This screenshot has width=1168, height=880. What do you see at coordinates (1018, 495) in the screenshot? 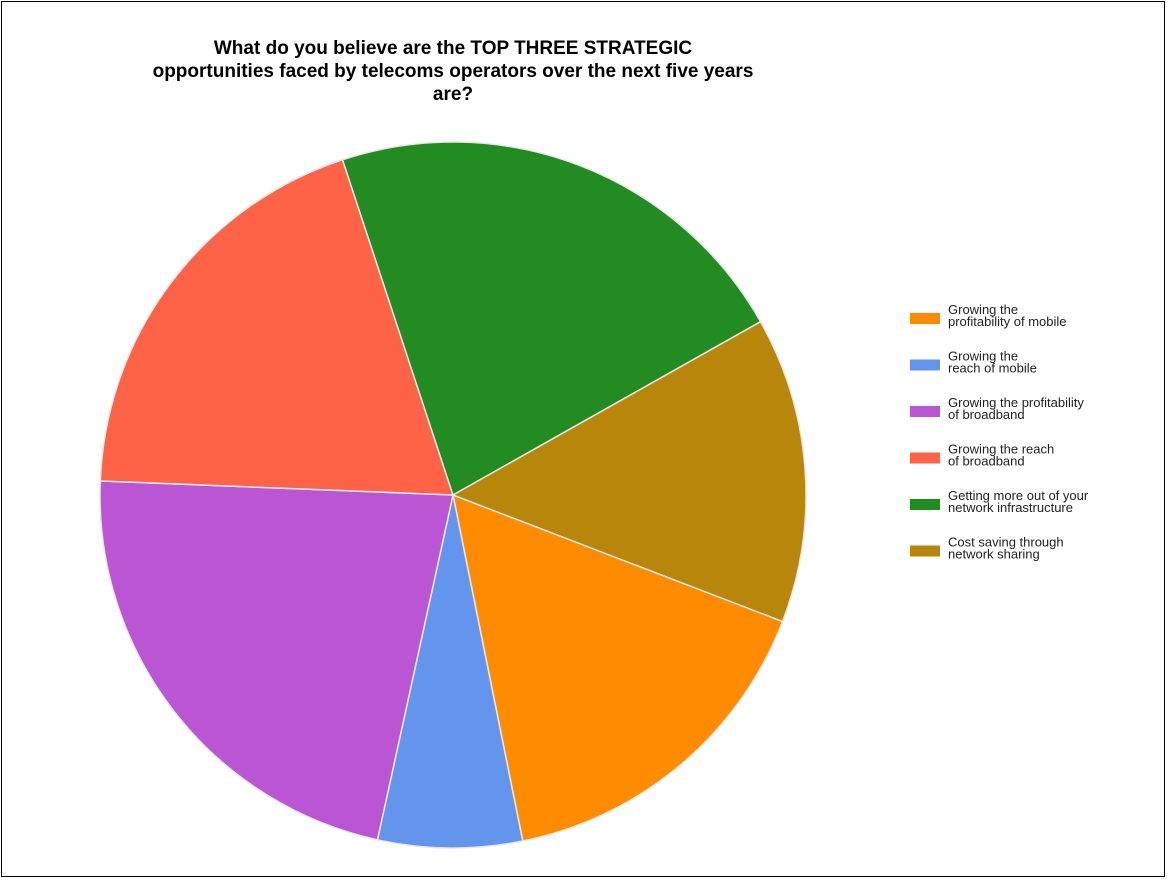
I see `legend-label: Getting more out of your` at bounding box center [1018, 495].